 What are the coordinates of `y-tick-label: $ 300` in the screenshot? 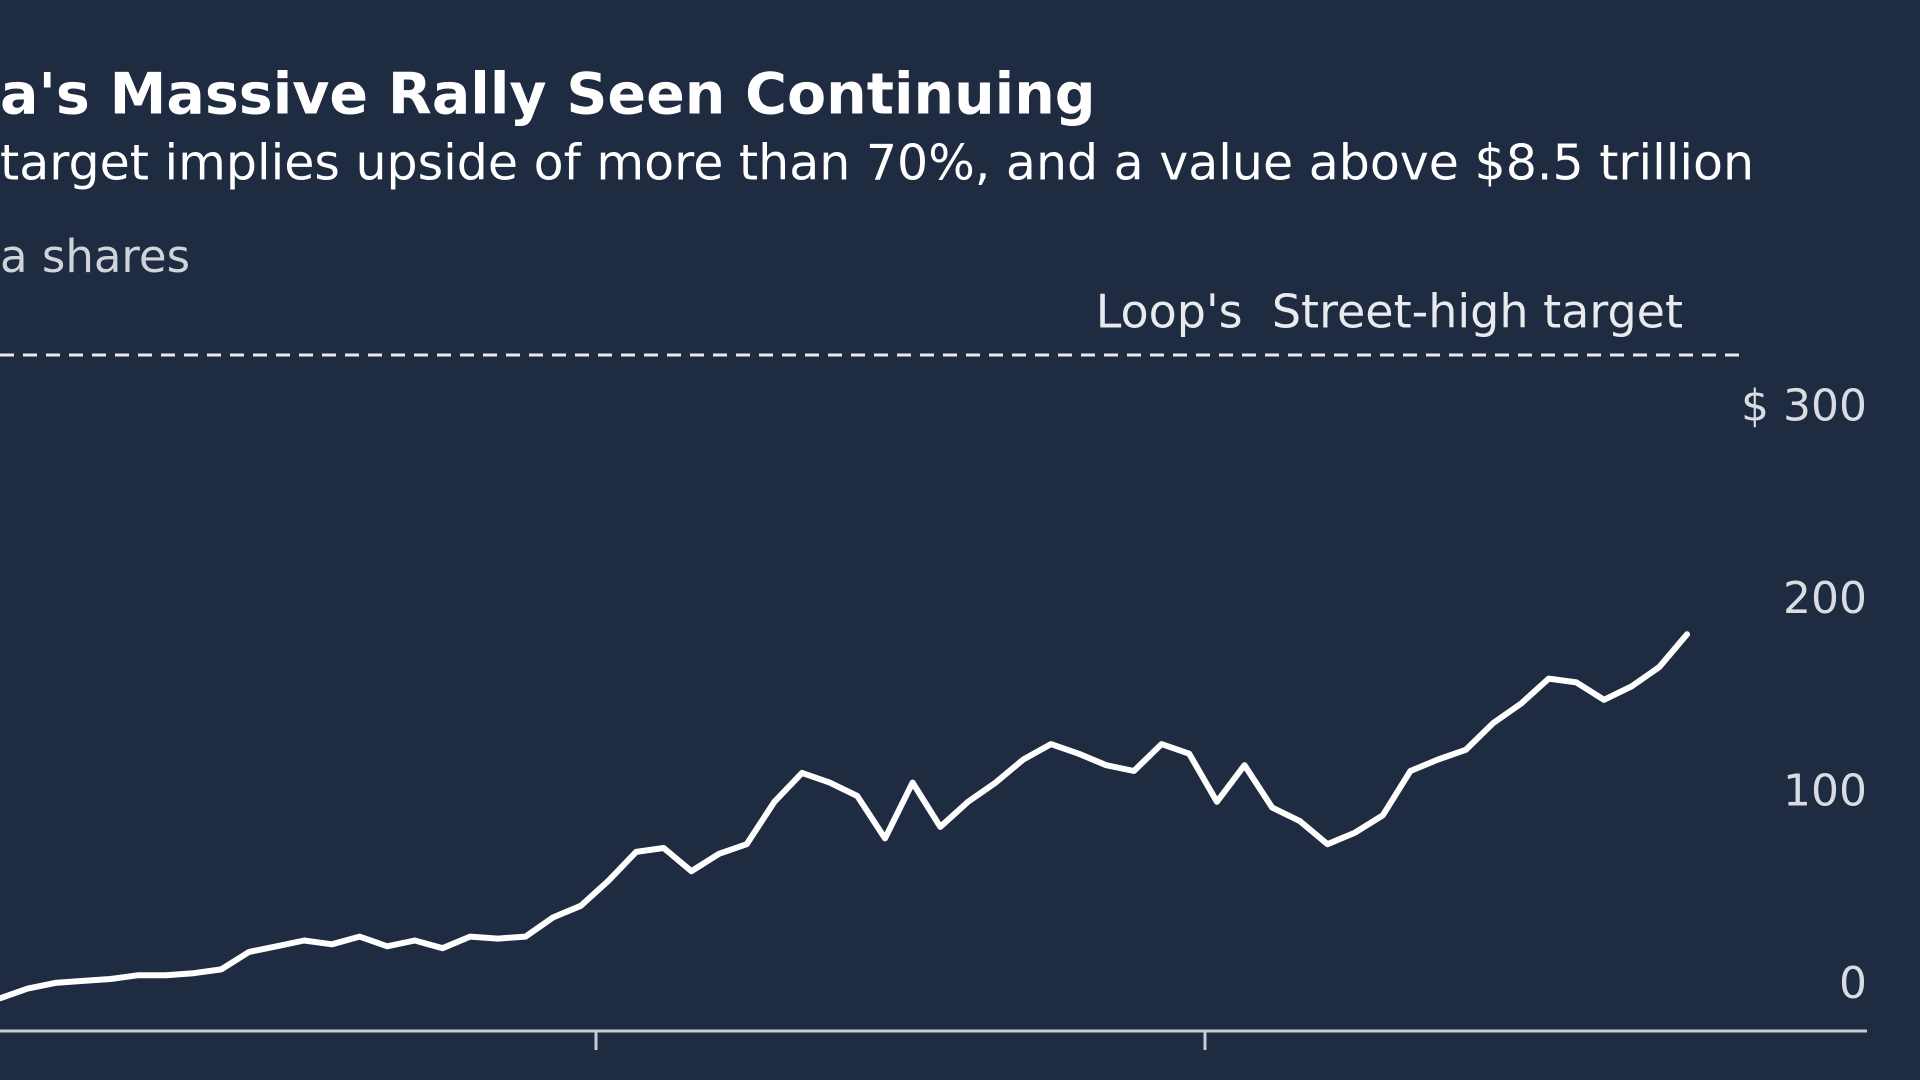 It's located at (1804, 405).